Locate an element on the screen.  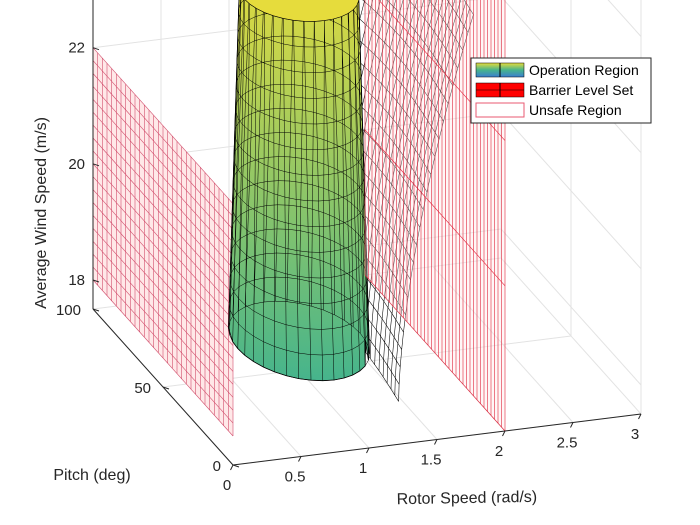
legend-item: Barrier Level Set is located at coordinates (554, 90).